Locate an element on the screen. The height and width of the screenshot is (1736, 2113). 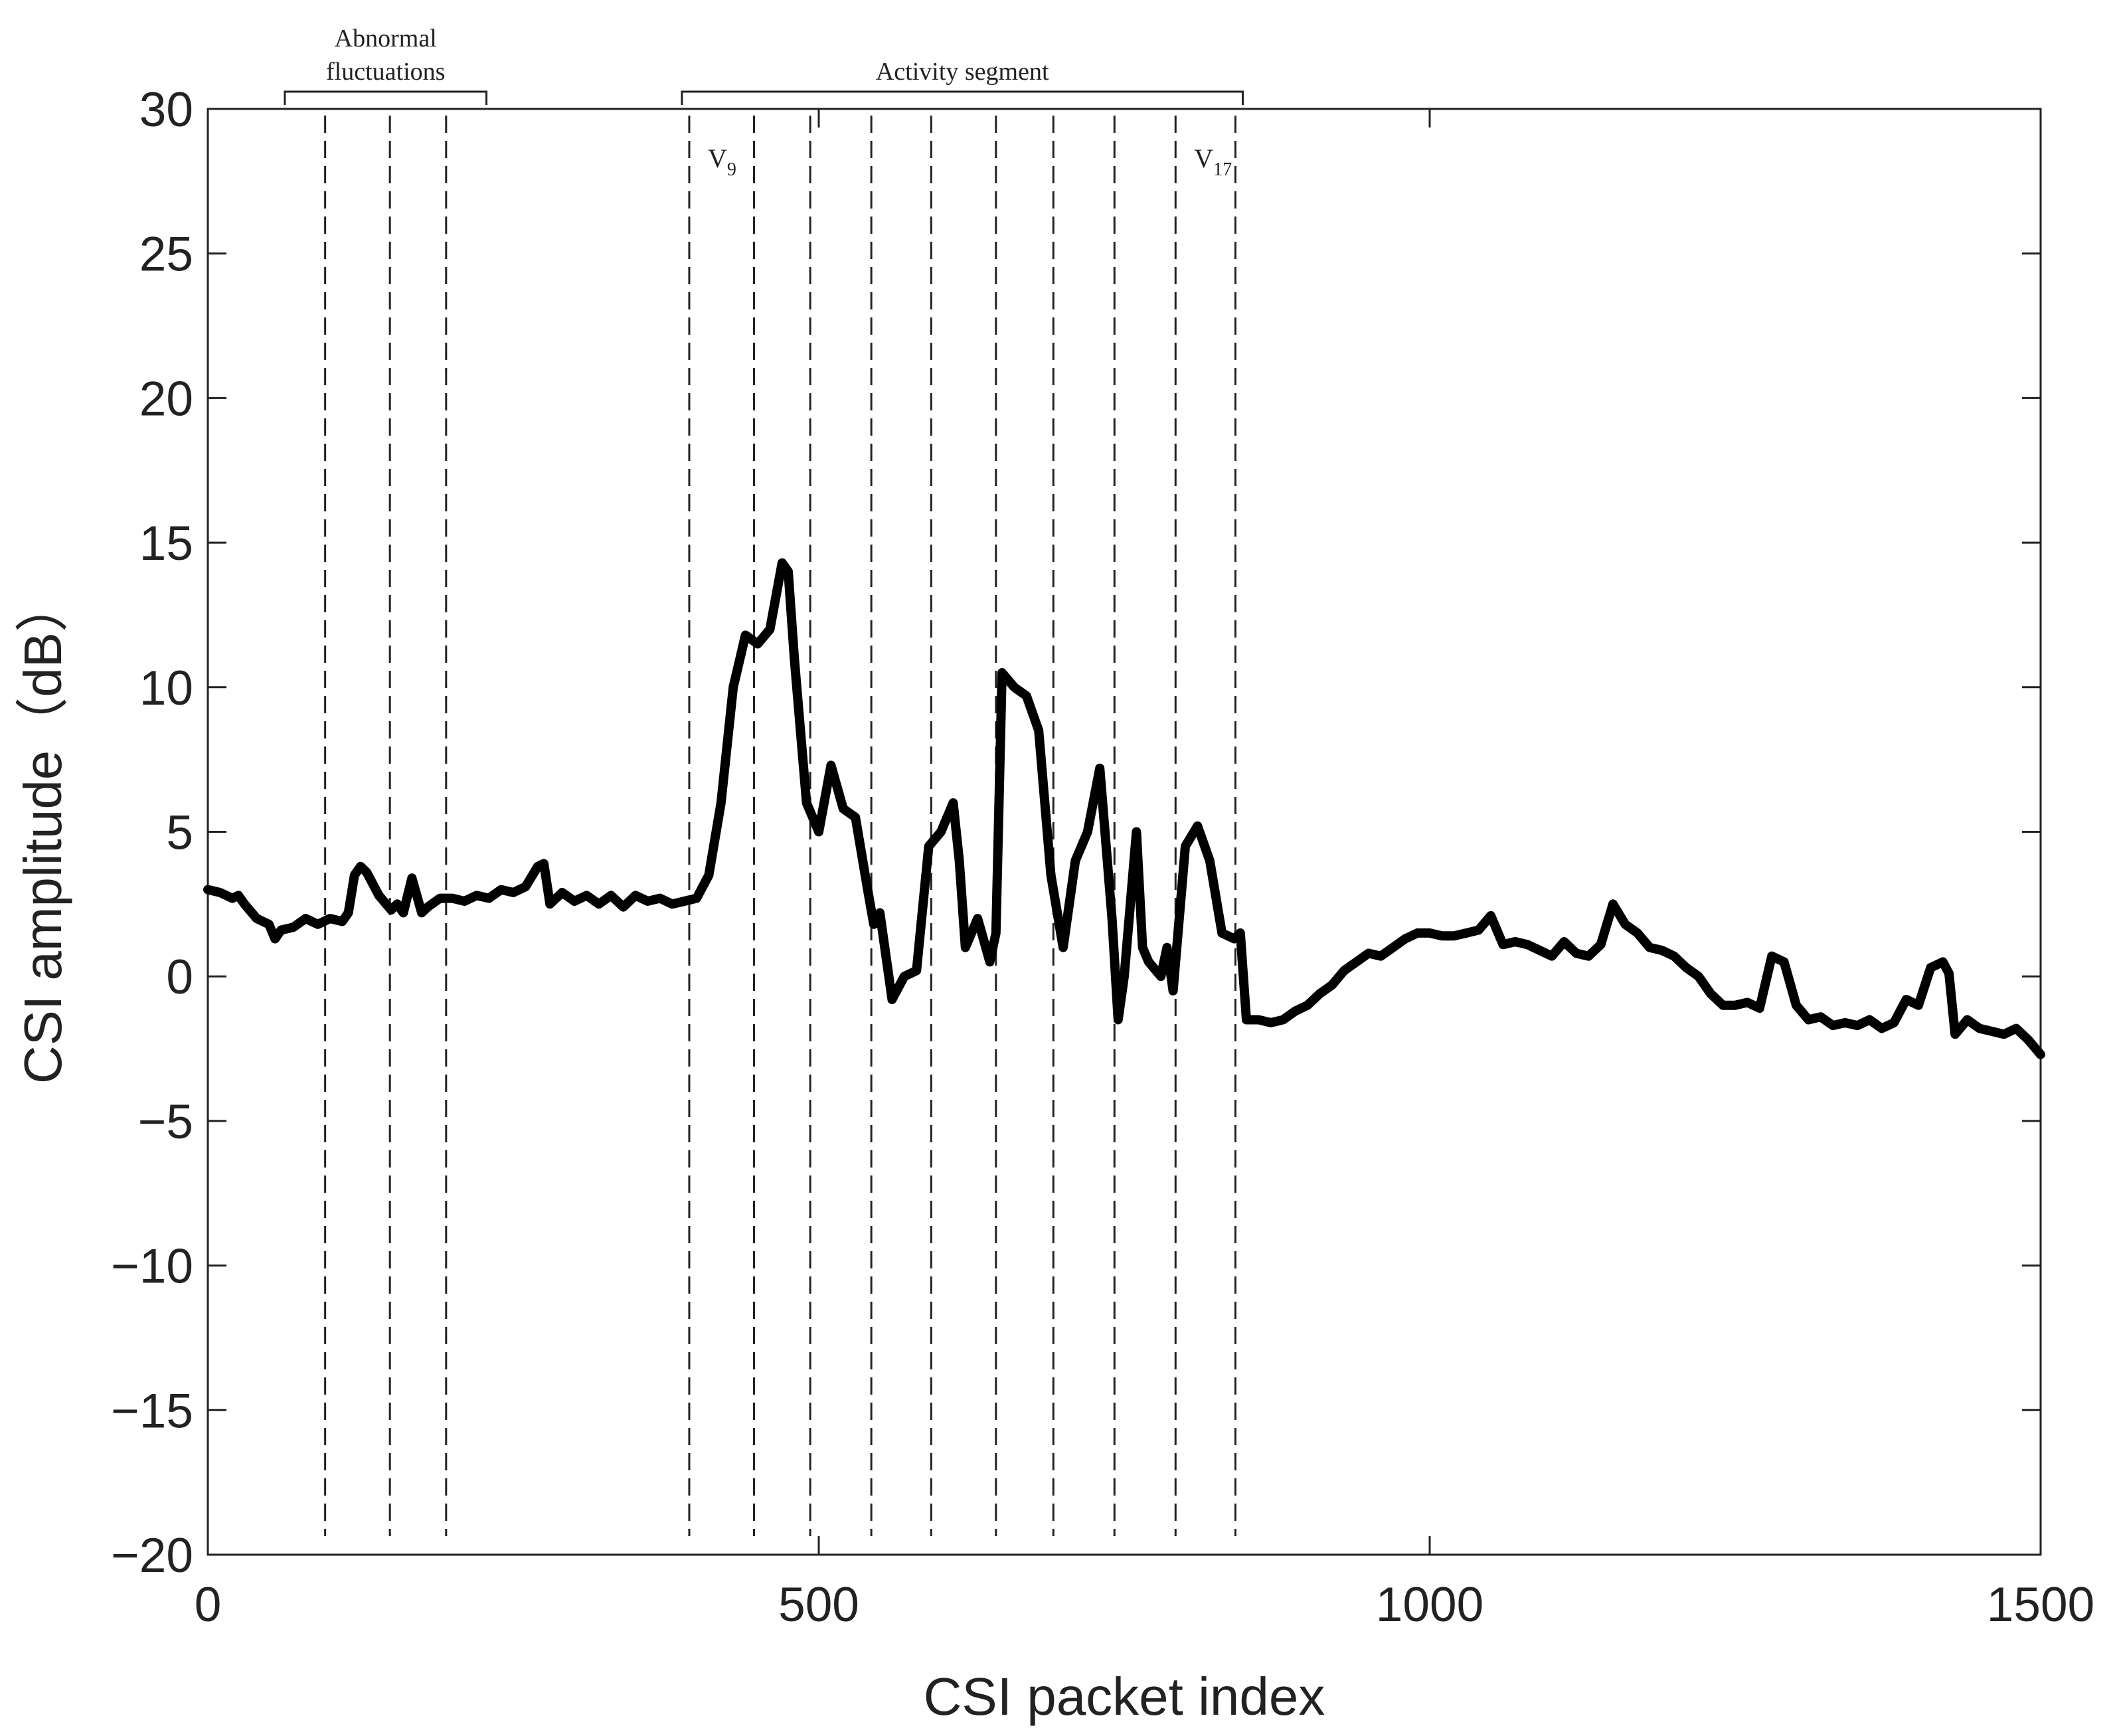
vline-label-subscript: 17 is located at coordinates (1222, 169).